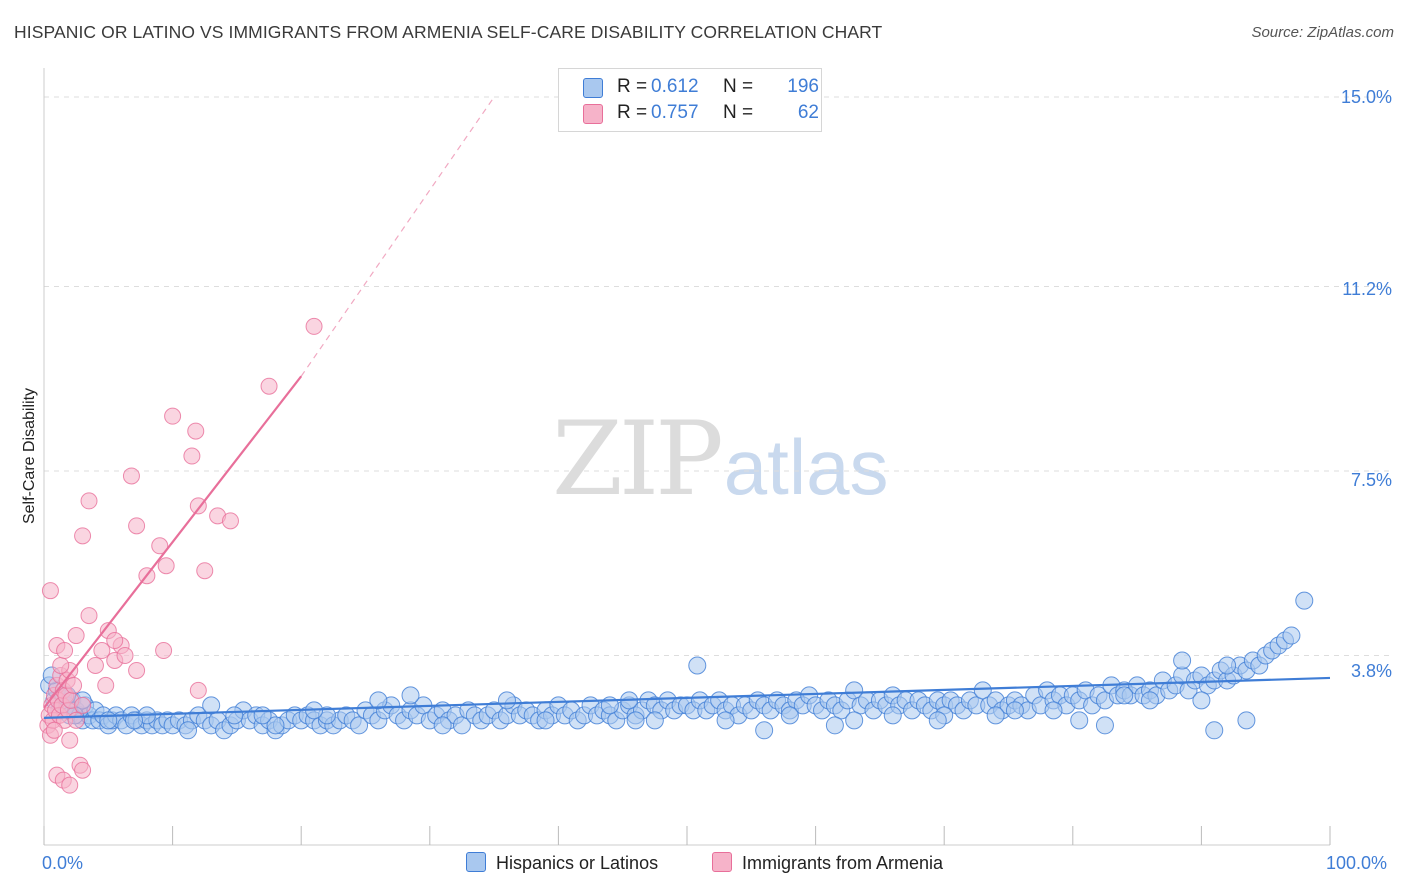  What do you see at coordinates (1366, 97) in the screenshot?
I see `y-tick-label-15: 15.0%` at bounding box center [1366, 97].